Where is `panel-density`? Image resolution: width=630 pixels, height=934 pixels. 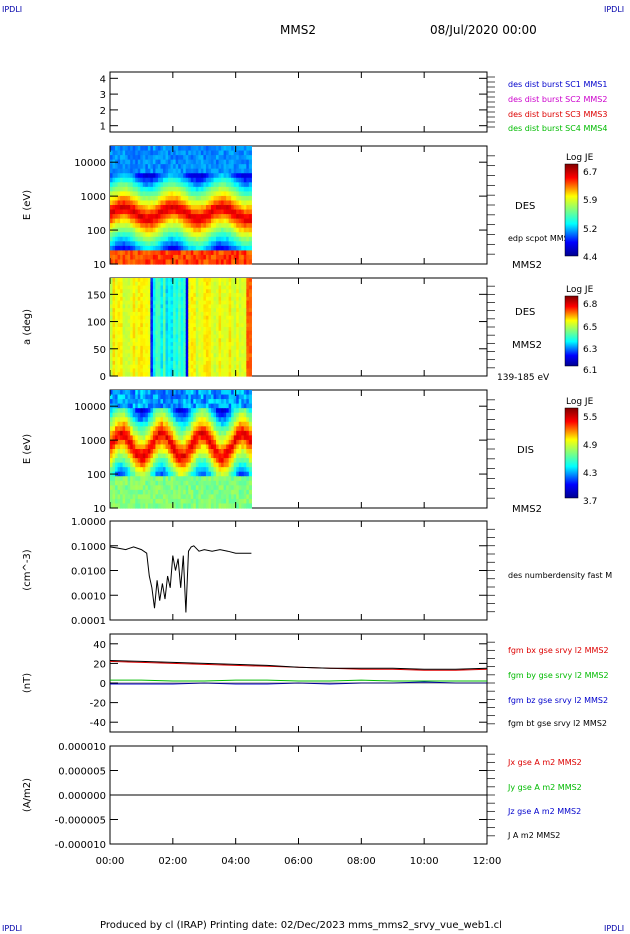
panel-density is located at coordinates (298, 570).